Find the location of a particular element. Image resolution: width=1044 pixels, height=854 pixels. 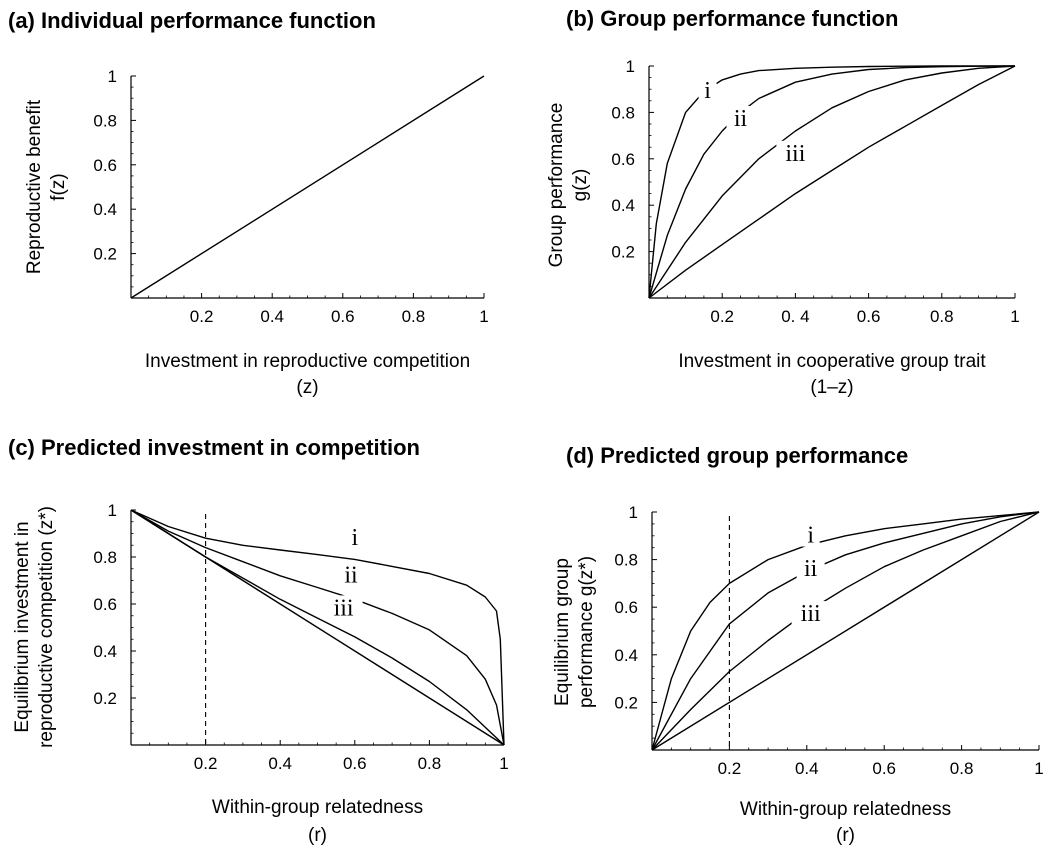

panel-title: (b) Group performance function is located at coordinates (732, 18).